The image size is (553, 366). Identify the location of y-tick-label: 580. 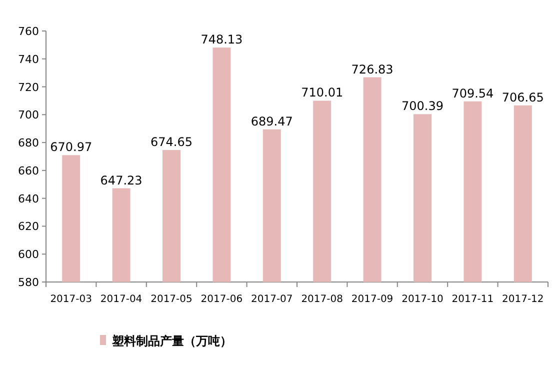
(28, 282).